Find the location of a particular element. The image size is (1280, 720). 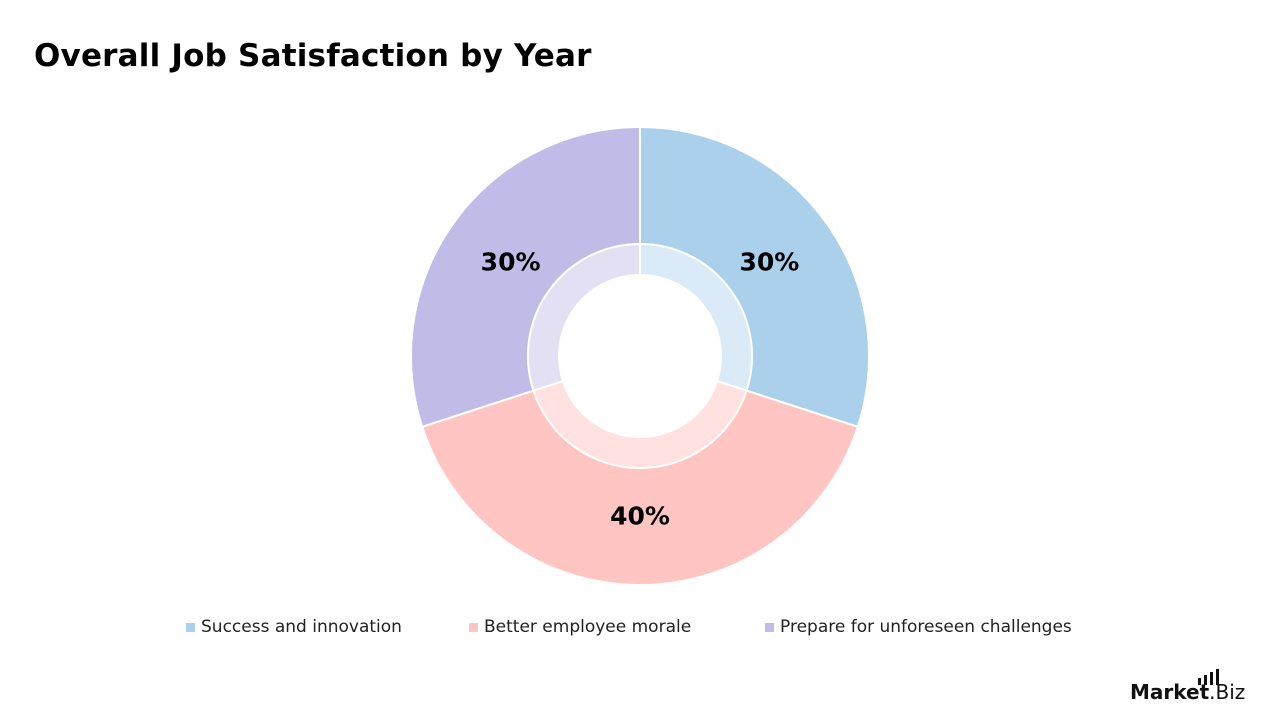

slice-labels: 30% 40% 30% is located at coordinates (640, 389).